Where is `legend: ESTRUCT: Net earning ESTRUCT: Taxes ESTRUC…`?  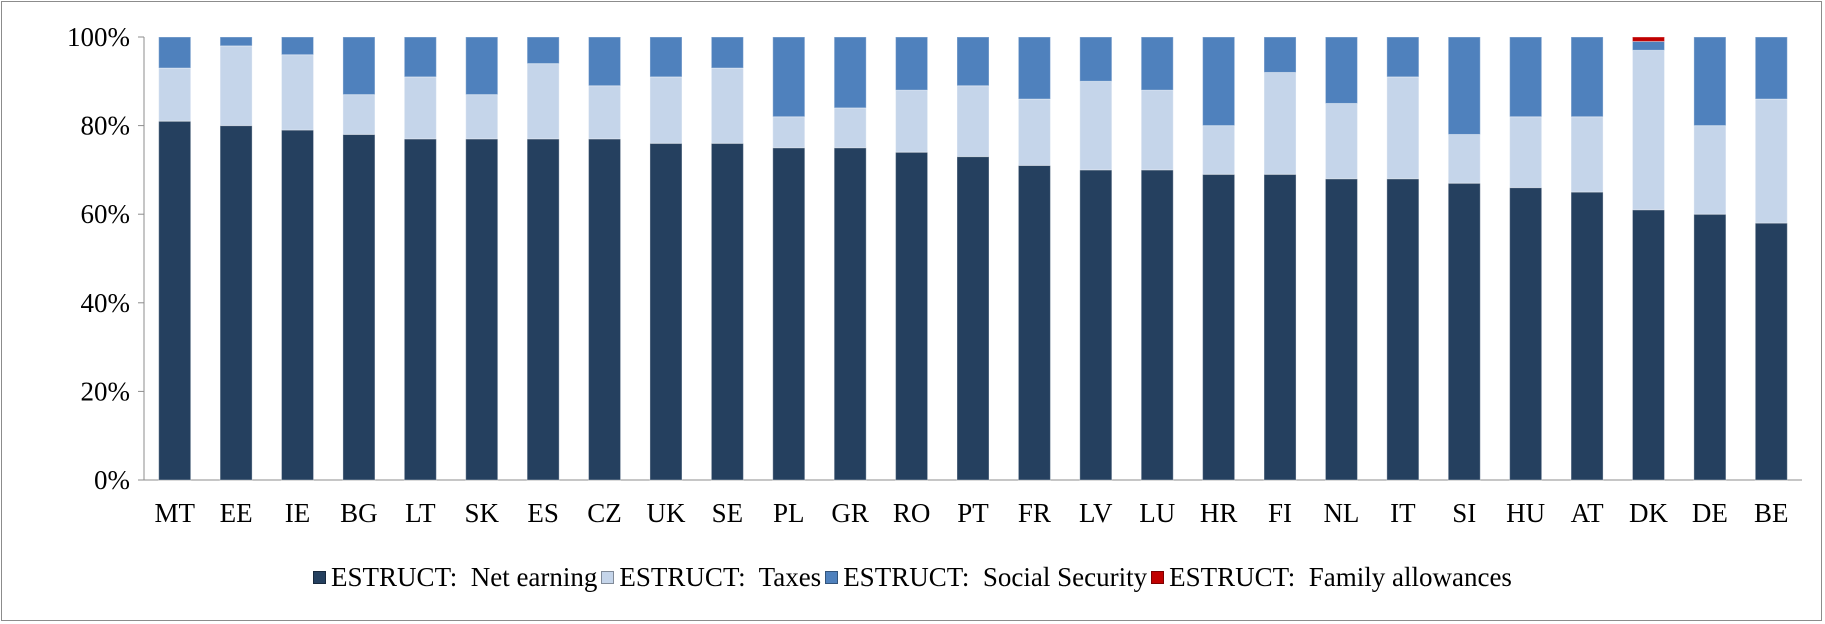
legend: ESTRUCT: Net earning ESTRUCT: Taxes ESTRUC… is located at coordinates (911, 577).